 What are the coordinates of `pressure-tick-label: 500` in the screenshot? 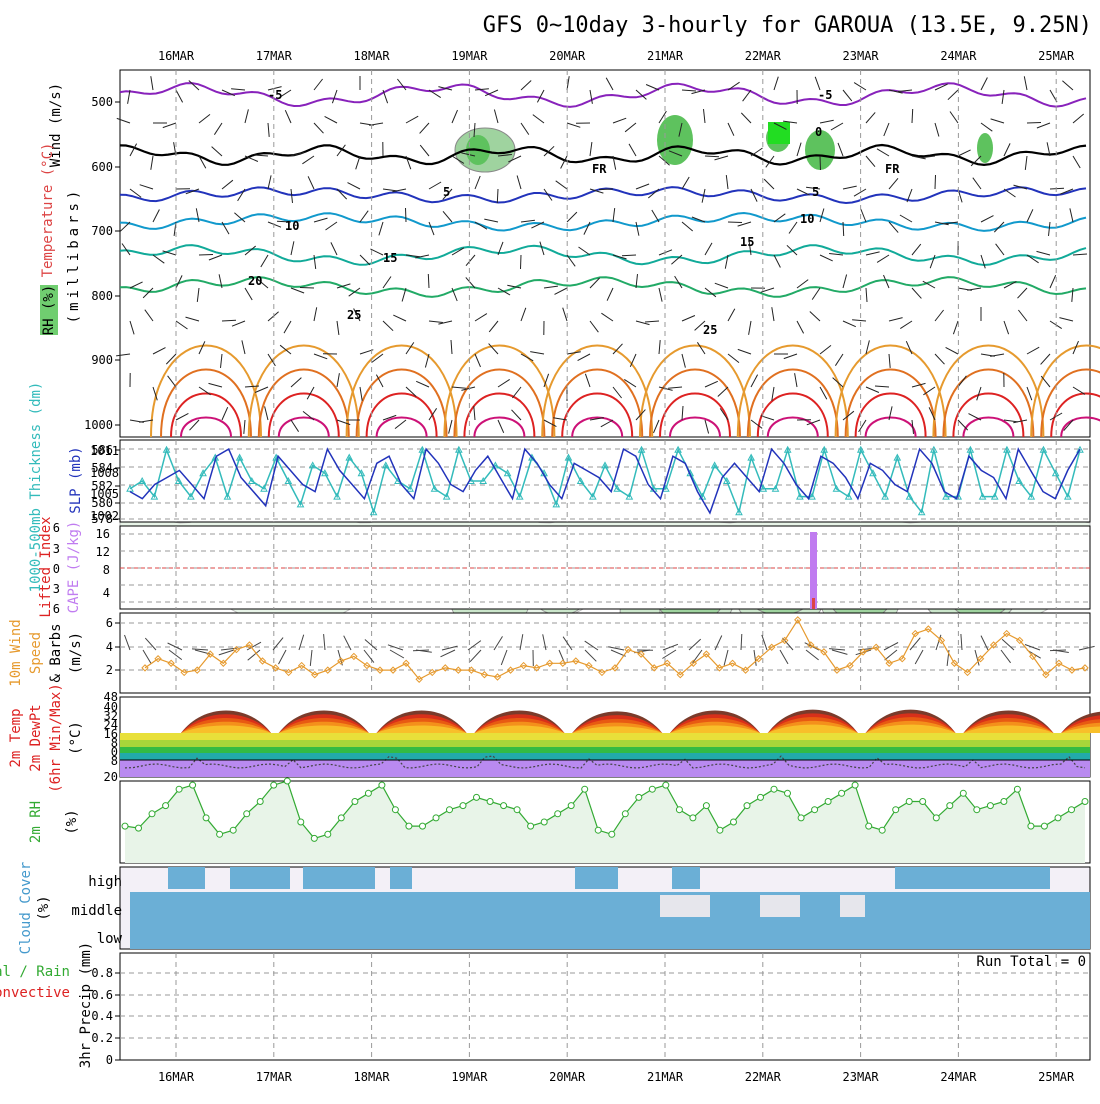 It's located at (102, 102).